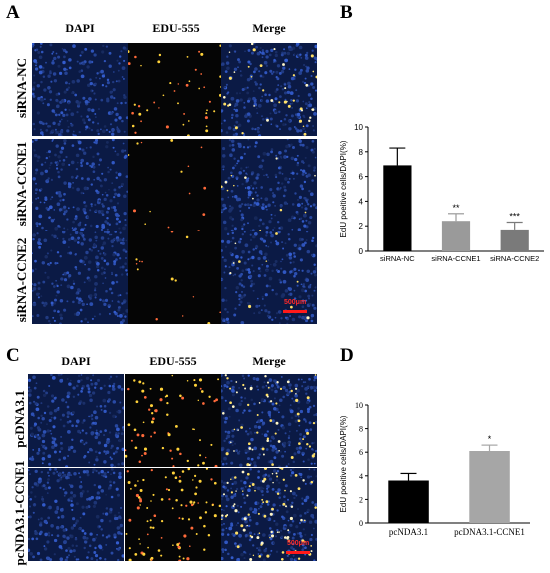  Describe the element at coordinates (269, 420) in the screenshot. I see `panel-c-merge-pcdna` at that location.